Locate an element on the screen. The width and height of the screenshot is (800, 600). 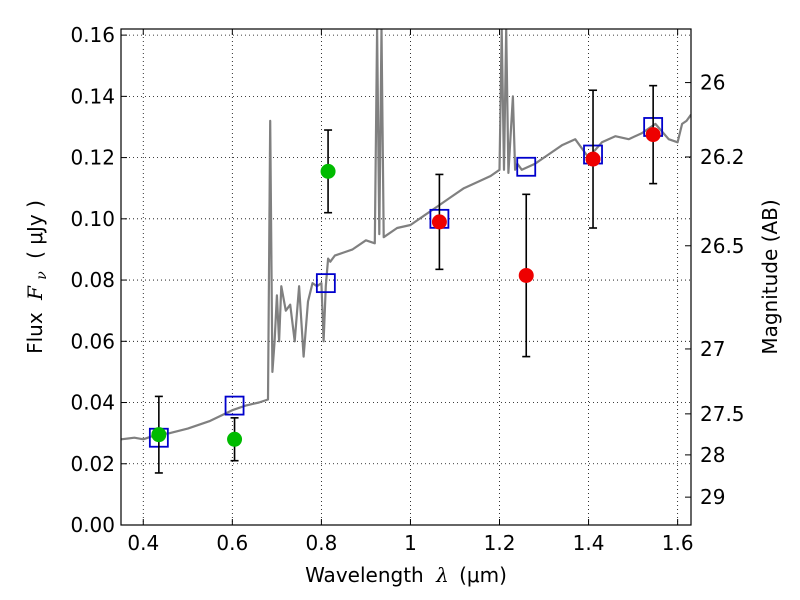
y-tick-label: 0.04 is located at coordinates (92, 403).